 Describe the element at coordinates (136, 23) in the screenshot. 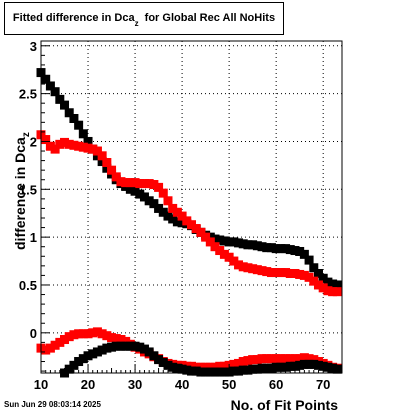

I see `chart-title-subscript: z` at that location.